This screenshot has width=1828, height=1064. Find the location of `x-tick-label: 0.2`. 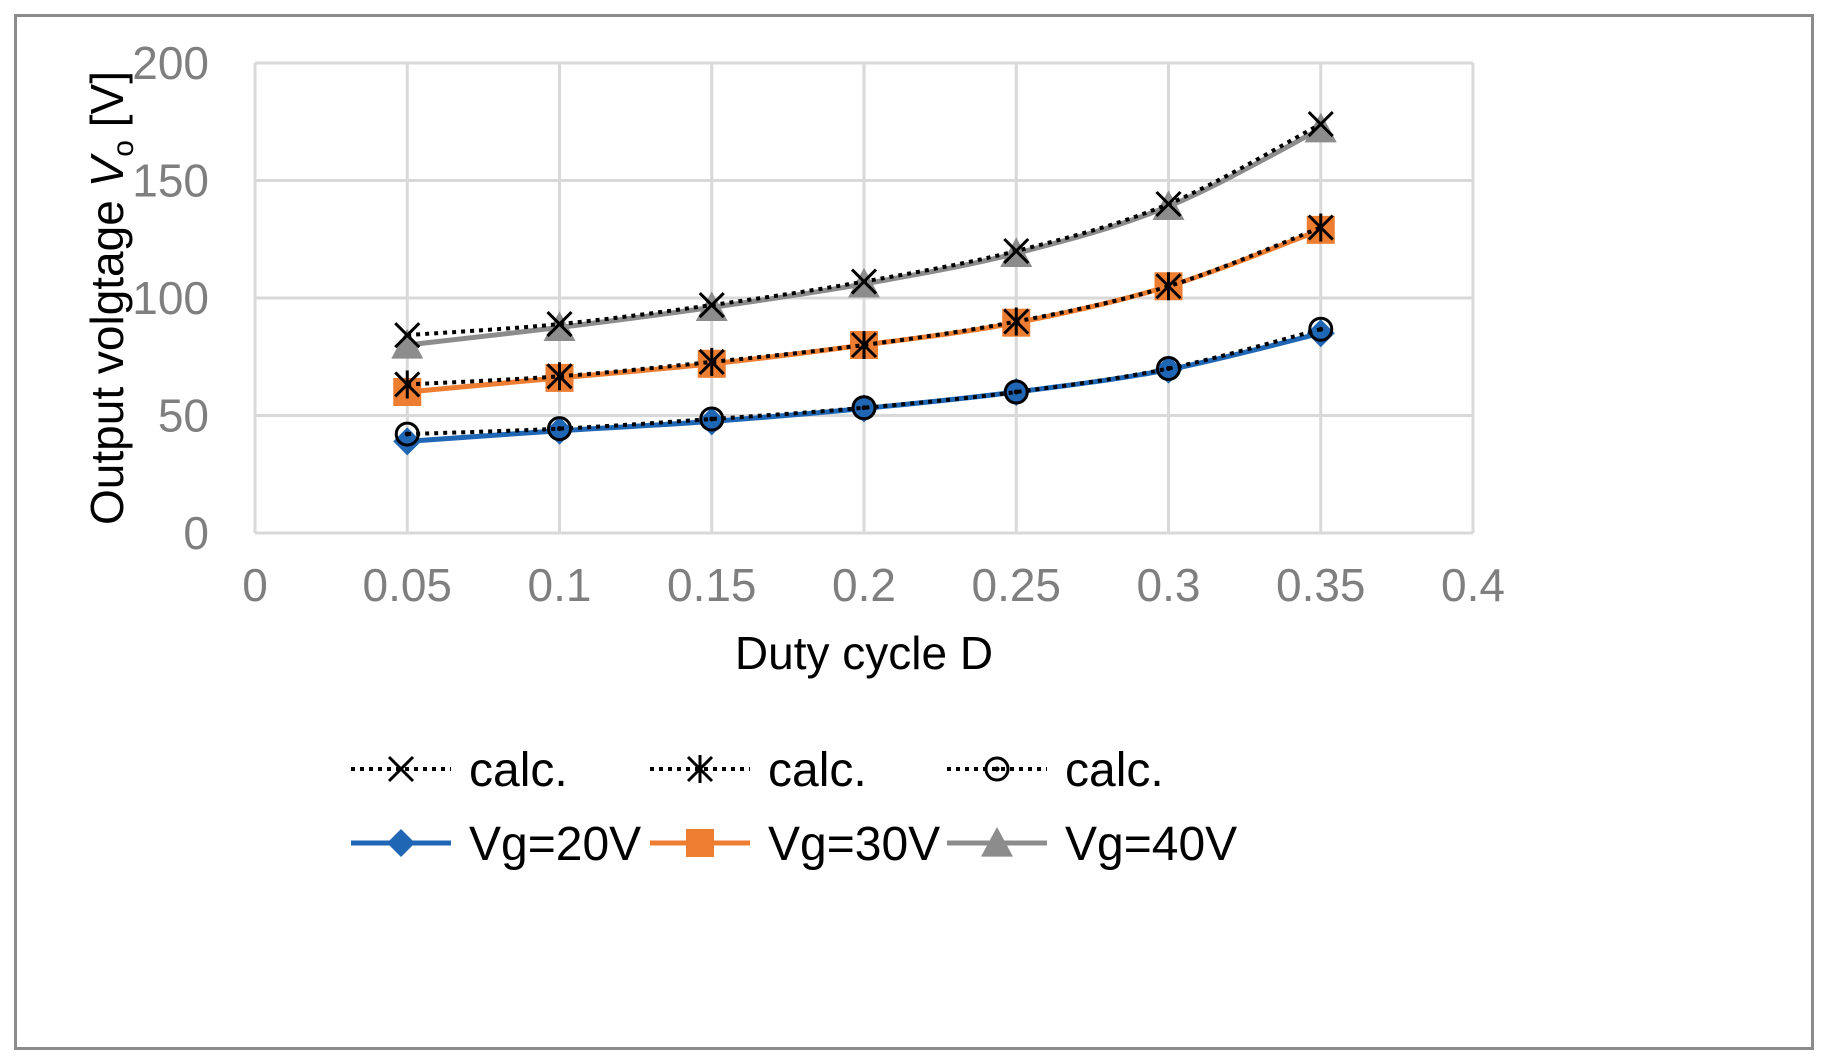

x-tick-label: 0.2 is located at coordinates (864, 585).